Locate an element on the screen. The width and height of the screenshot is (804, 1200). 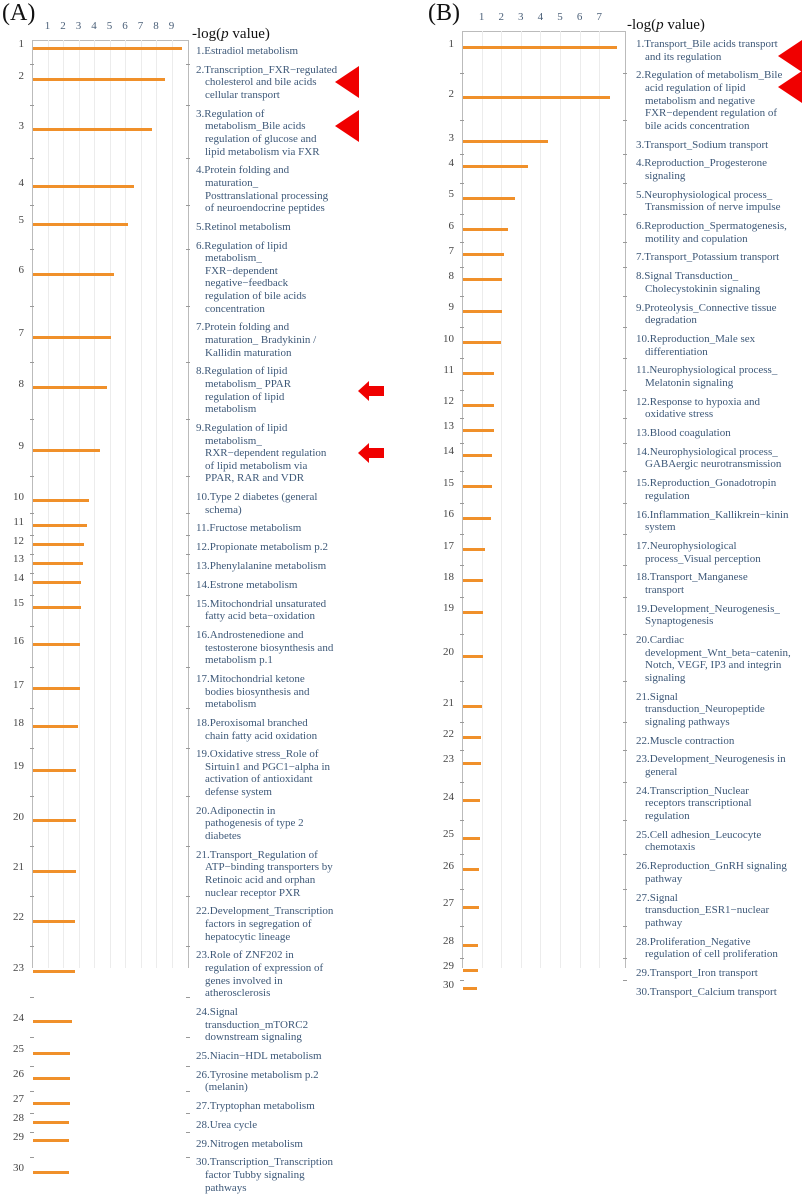
row-number: 24 is located at coordinates (18, 1017).